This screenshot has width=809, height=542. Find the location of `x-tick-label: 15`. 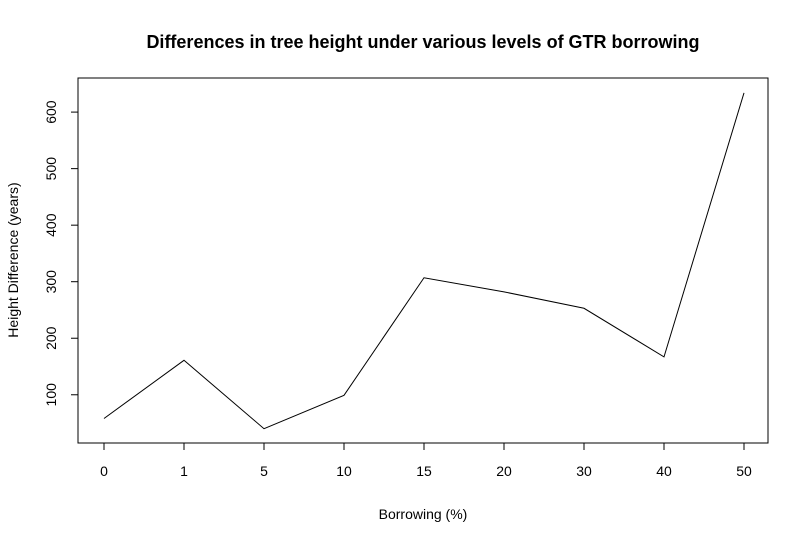

x-tick-label: 15 is located at coordinates (424, 471).